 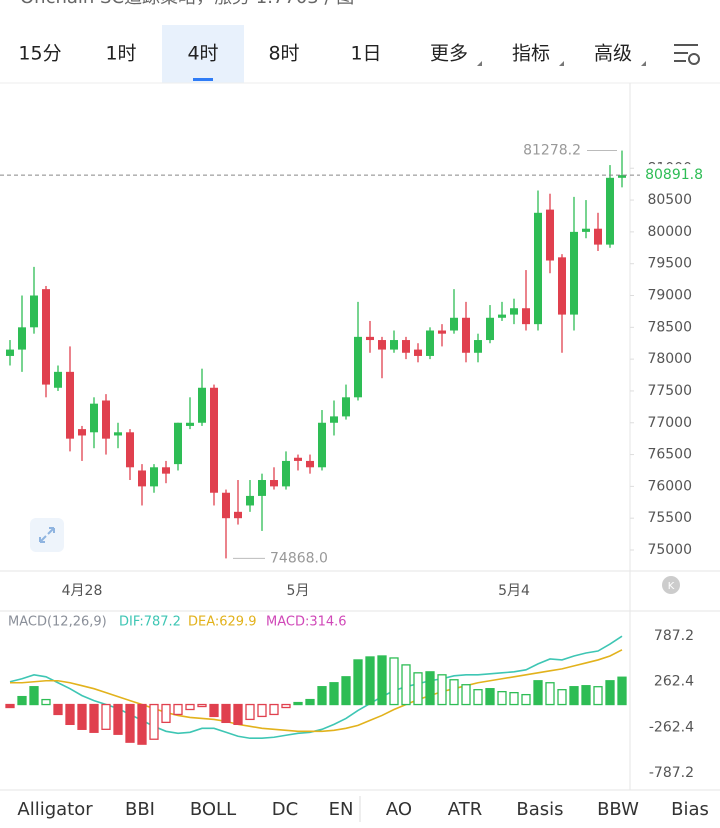 I want to click on tab: 4时, so click(x=202, y=54).